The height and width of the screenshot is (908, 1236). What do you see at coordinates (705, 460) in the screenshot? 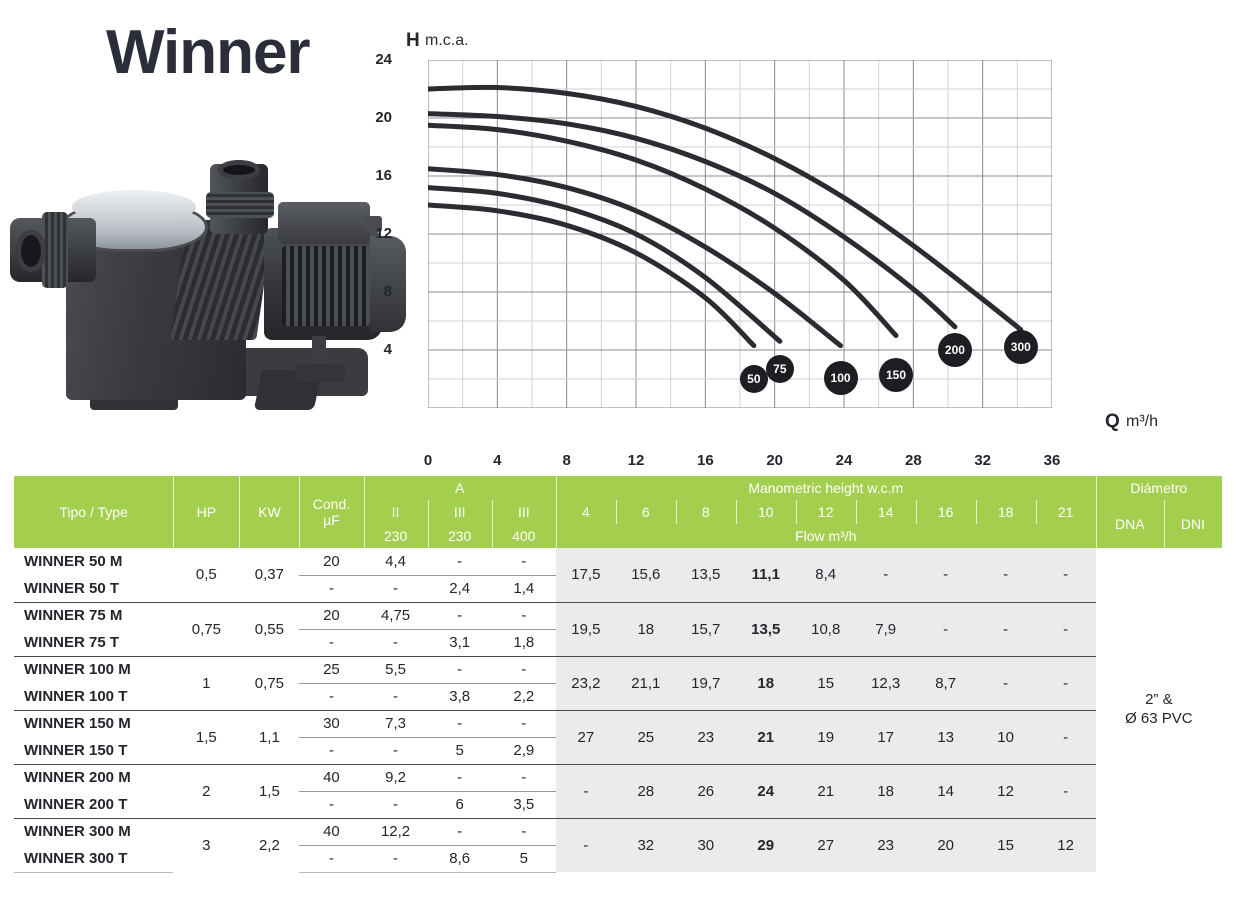
I see `x-axis-tick-16: 16` at bounding box center [705, 460].